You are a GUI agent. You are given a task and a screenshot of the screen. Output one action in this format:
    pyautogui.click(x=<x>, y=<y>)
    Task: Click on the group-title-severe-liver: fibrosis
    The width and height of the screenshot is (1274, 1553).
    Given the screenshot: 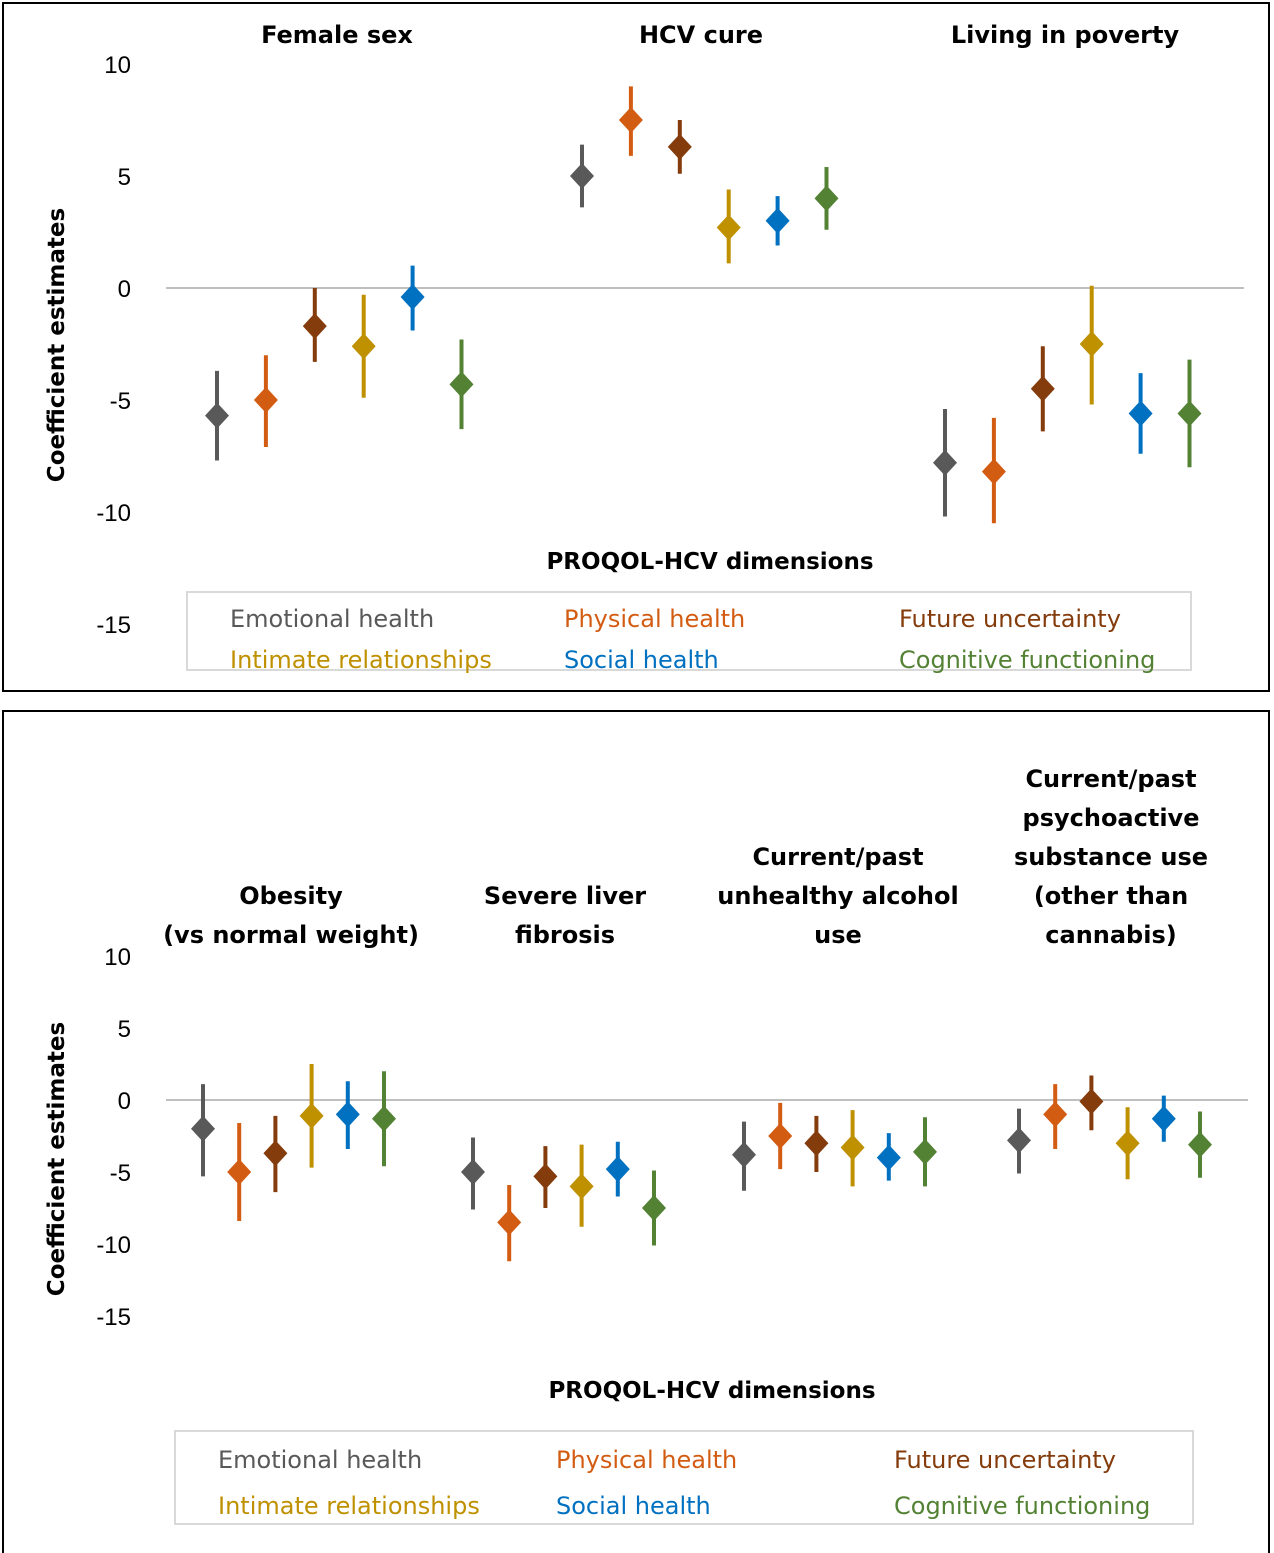 What is the action you would take?
    pyautogui.click(x=565, y=935)
    